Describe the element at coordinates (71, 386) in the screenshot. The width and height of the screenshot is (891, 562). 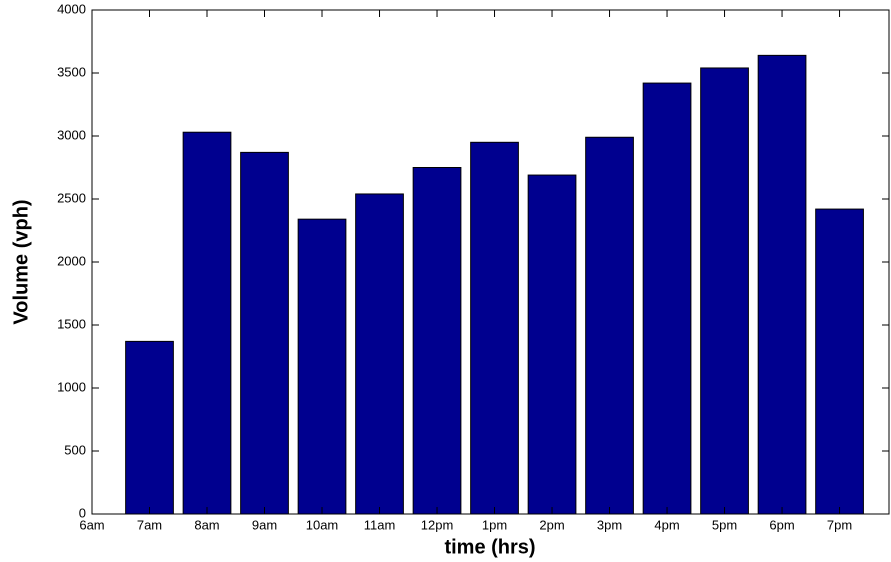
I see `y-tick-label: 1000` at that location.